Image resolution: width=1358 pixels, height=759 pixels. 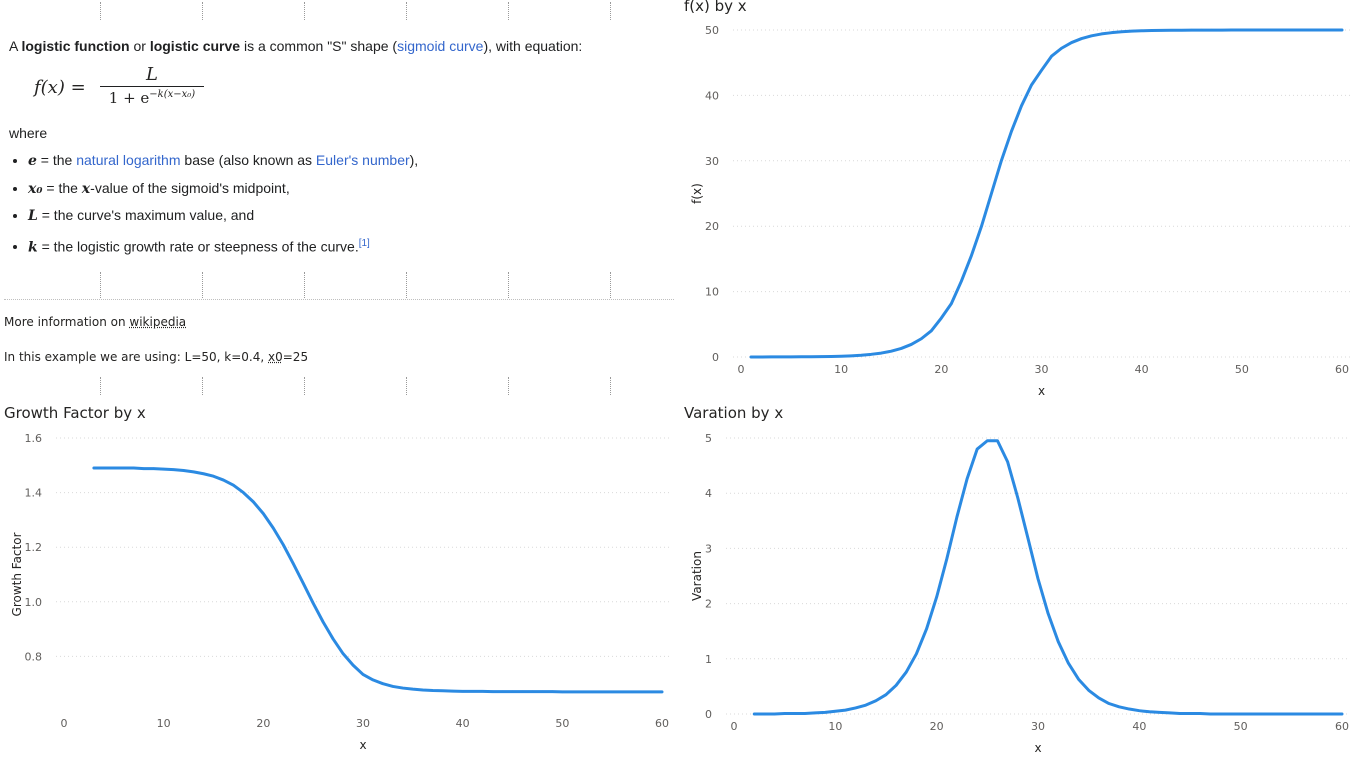 I want to click on natural-logarithm-link: natural logarithm, so click(x=128, y=160).